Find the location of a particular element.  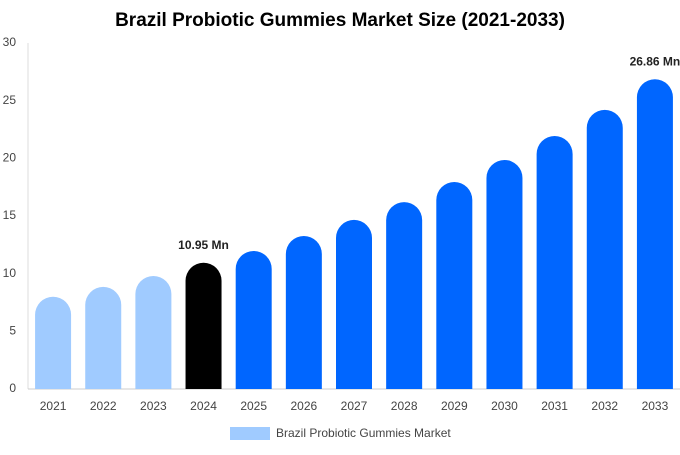

x-tick-label: 2022 is located at coordinates (103, 406).